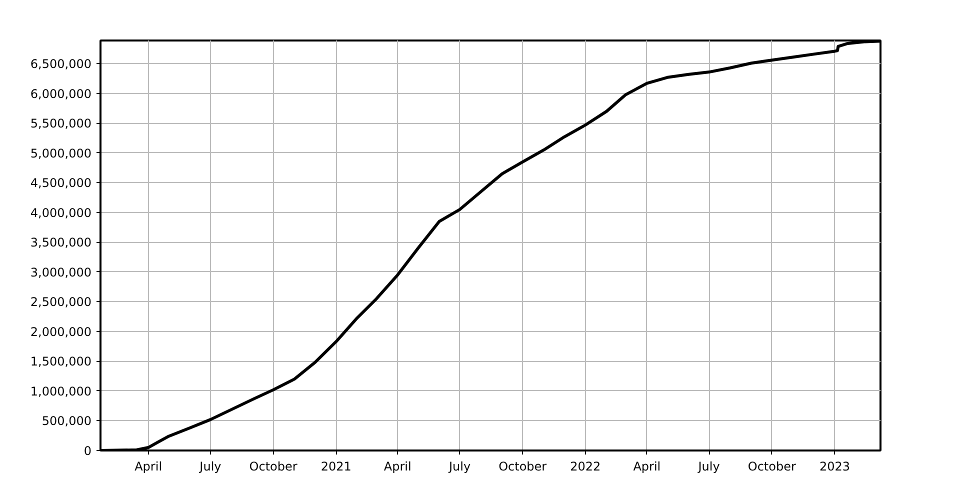 The width and height of the screenshot is (960, 500). Describe the element at coordinates (585, 467) in the screenshot. I see `x-tick-label: 2022` at that location.